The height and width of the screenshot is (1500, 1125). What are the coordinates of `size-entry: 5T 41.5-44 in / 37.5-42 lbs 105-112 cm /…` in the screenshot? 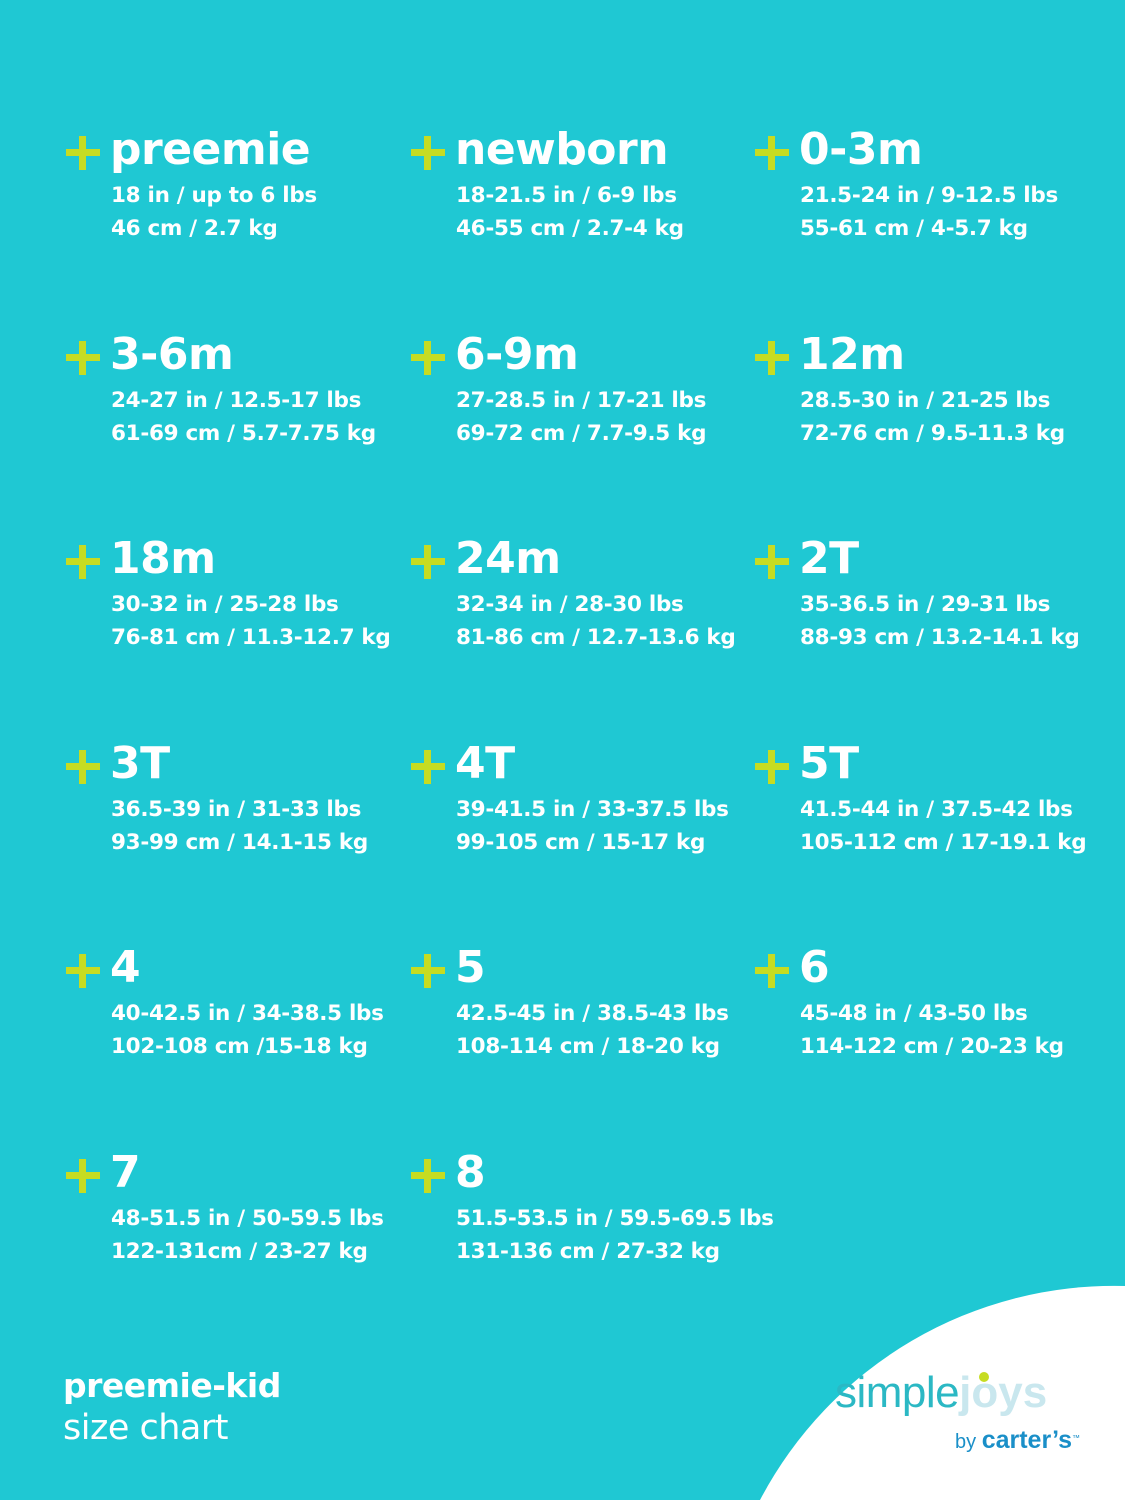 It's located at (925, 831).